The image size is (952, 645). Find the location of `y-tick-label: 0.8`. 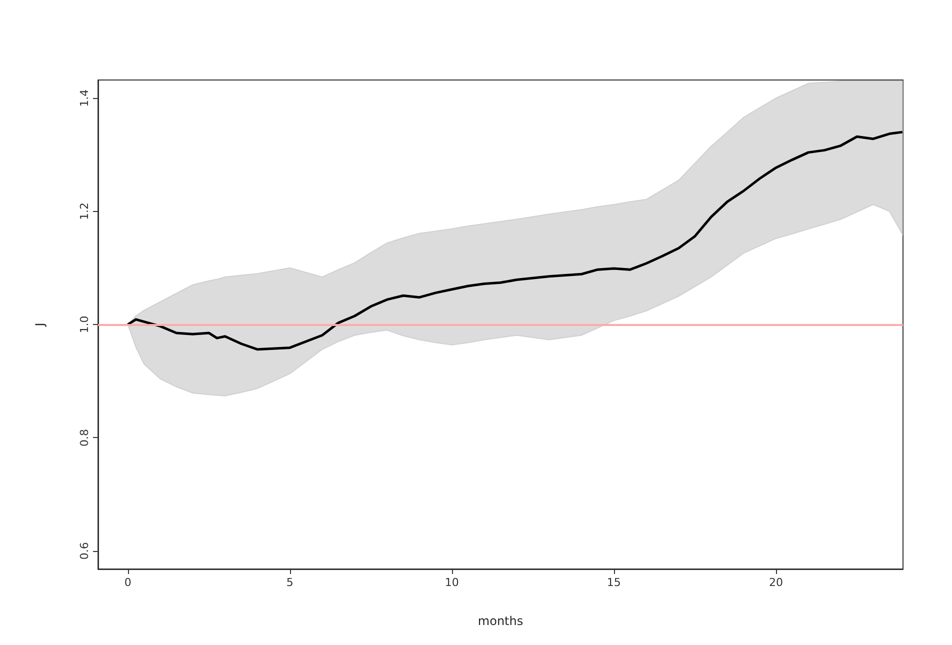

y-tick-label: 0.8 is located at coordinates (84, 437).